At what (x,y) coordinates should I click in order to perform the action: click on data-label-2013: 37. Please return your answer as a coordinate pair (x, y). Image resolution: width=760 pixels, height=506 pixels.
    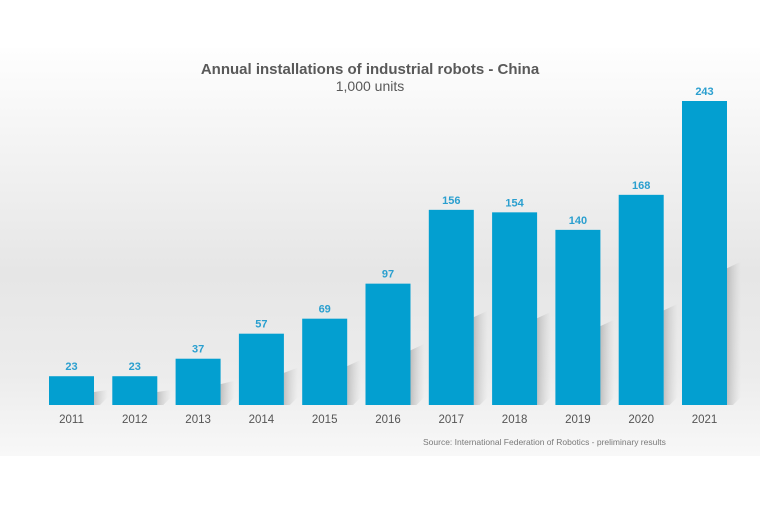
    Looking at the image, I should click on (198, 350).